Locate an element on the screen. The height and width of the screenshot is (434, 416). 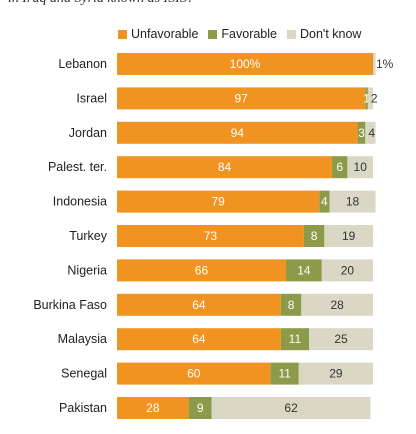
bar-don-t-know-palest-ter is located at coordinates (360, 167).